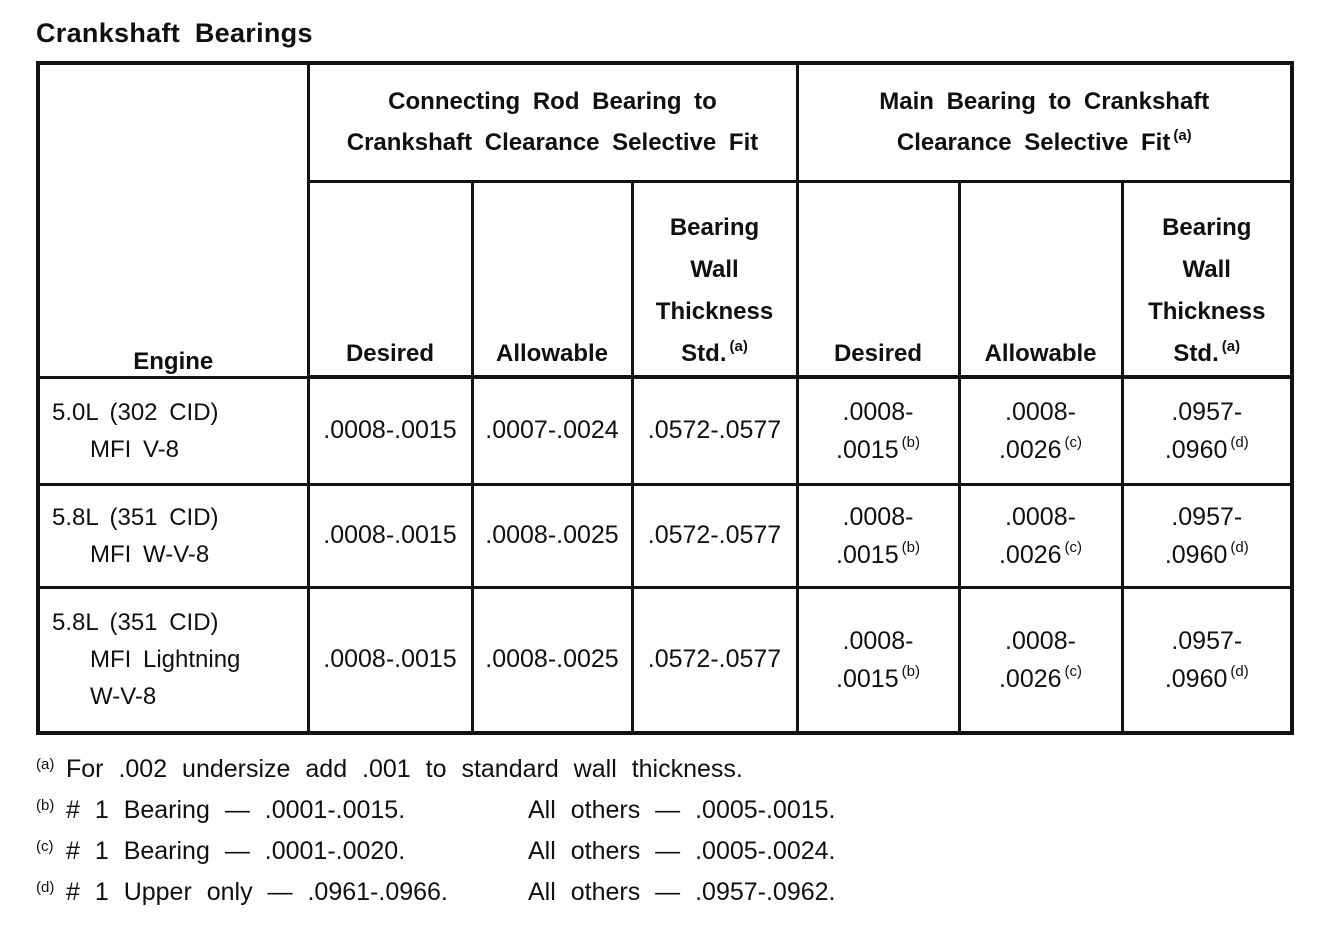  Describe the element at coordinates (173, 660) in the screenshot. I see `engine-cell: 5.8L (351 CID) MFI Lightning W-V-8` at that location.